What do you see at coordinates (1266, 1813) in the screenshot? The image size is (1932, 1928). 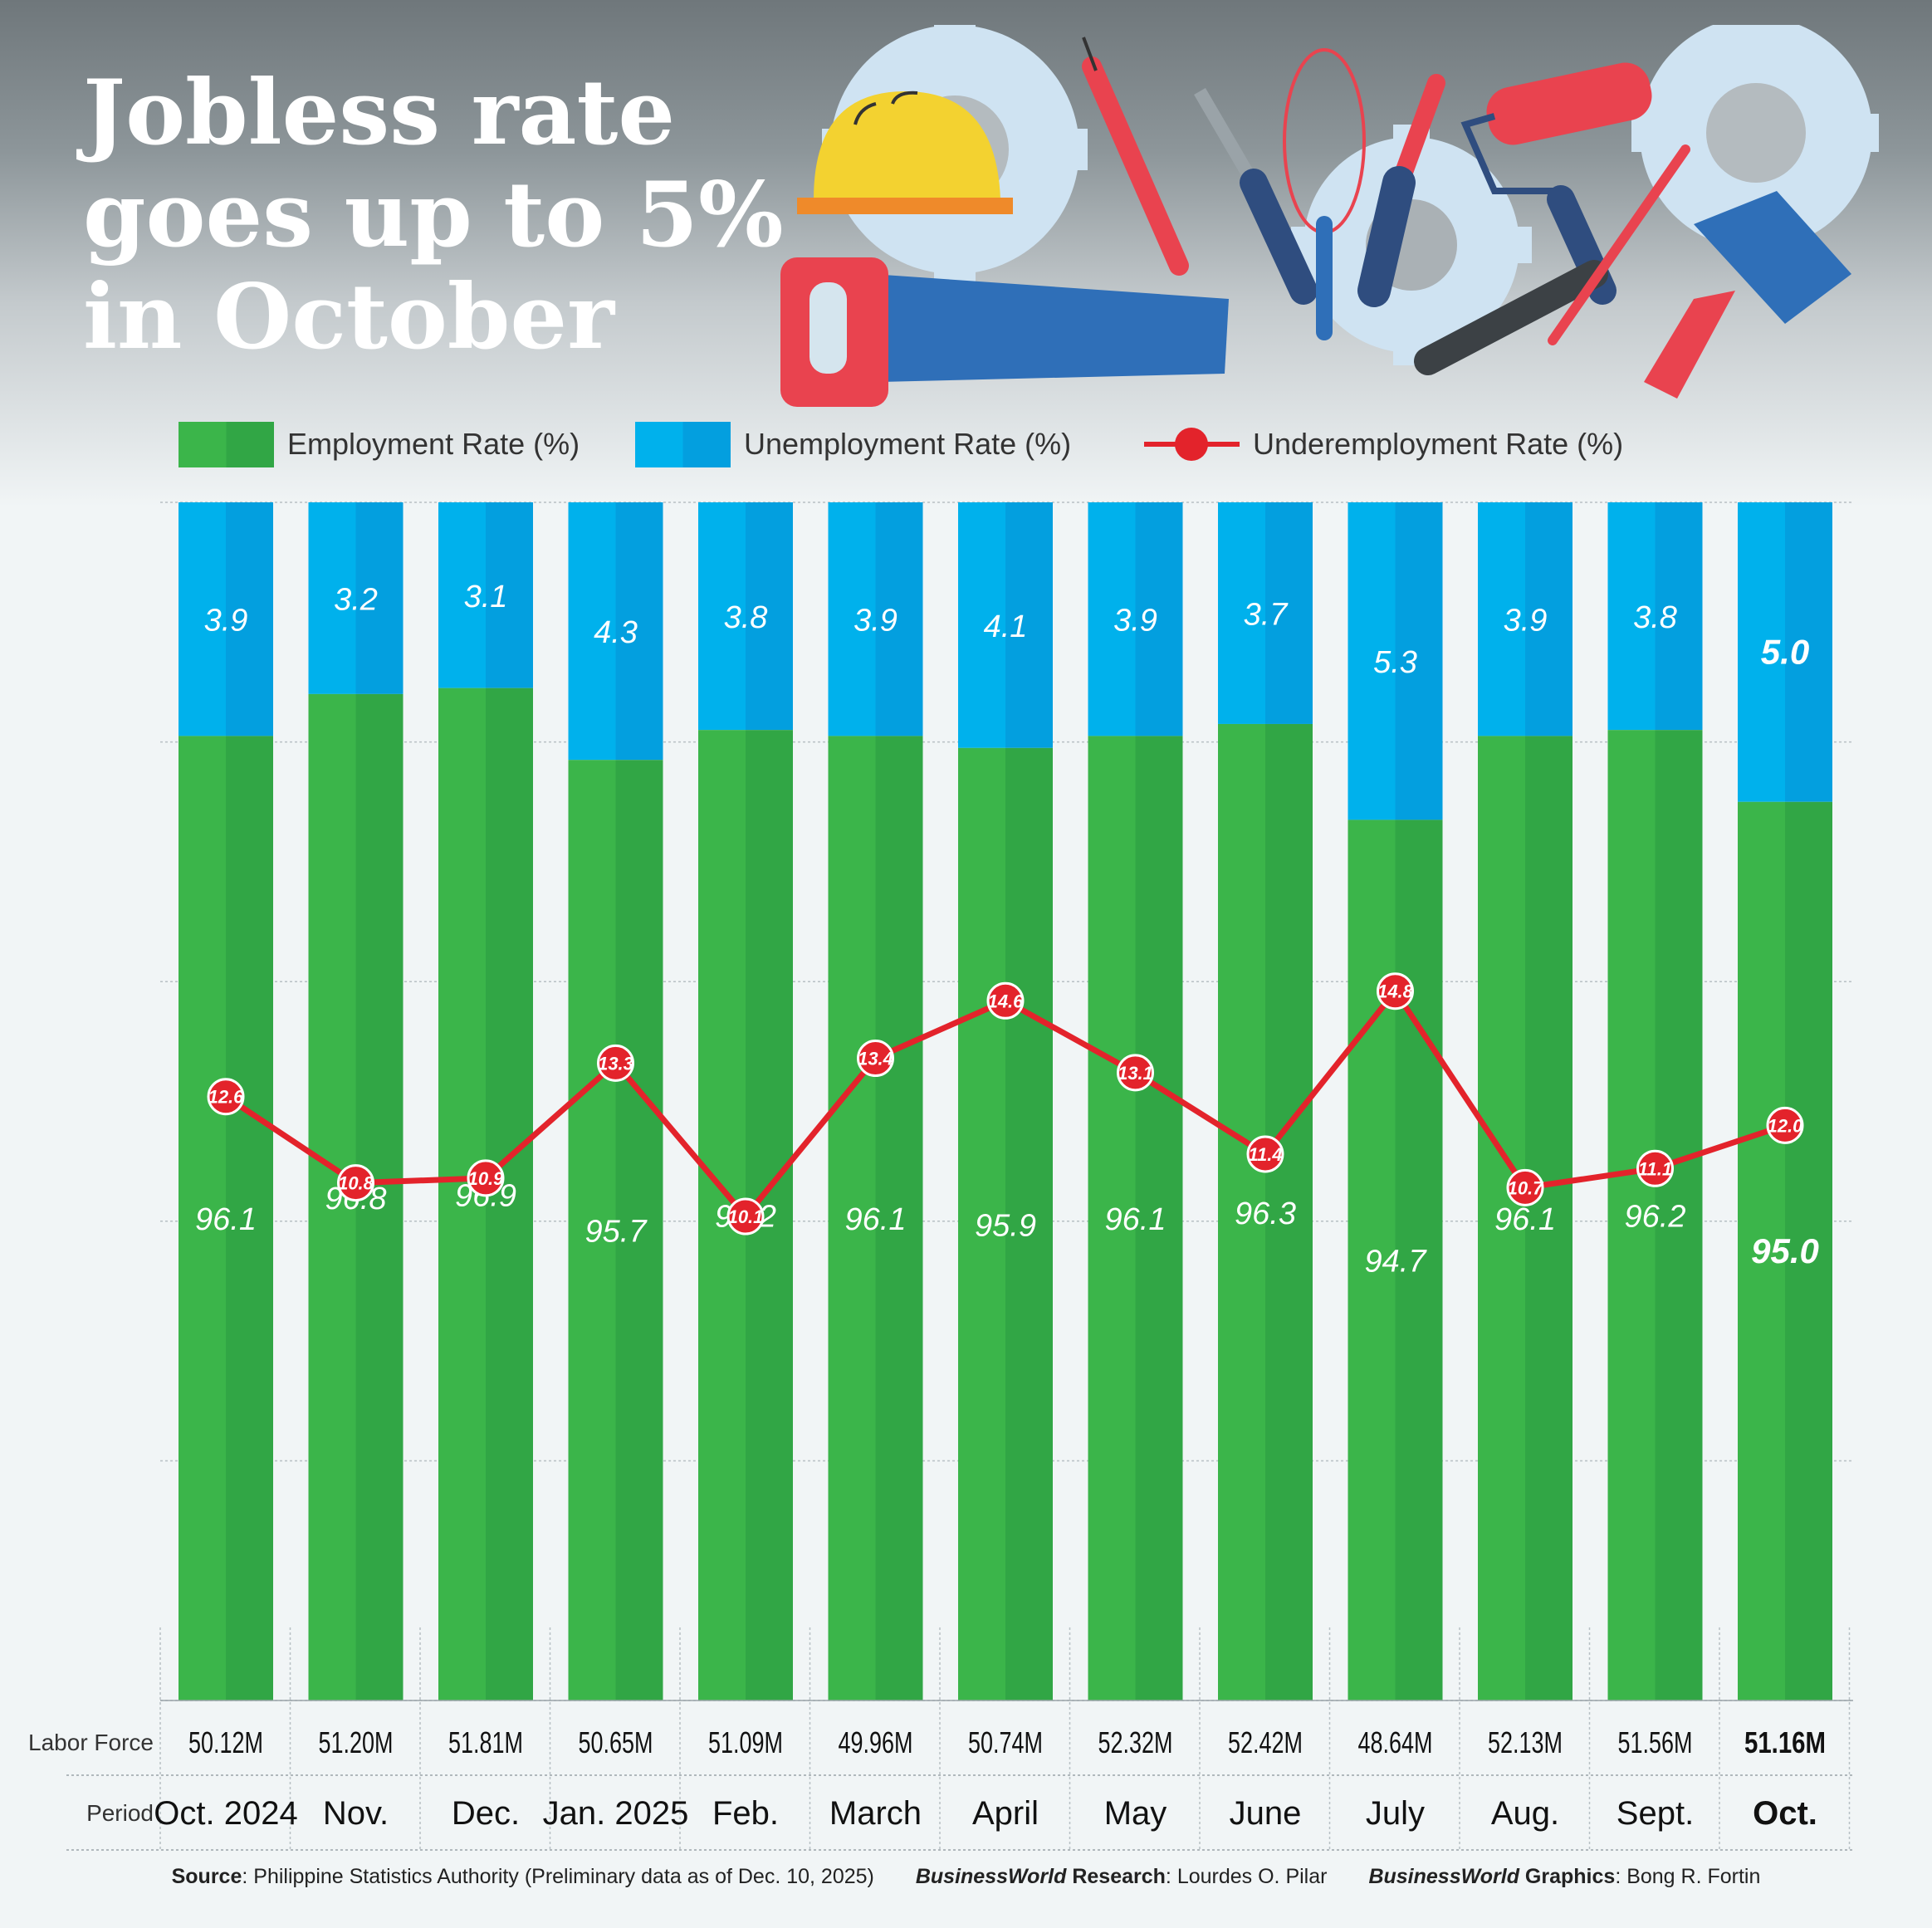 I see `period-label: June` at bounding box center [1266, 1813].